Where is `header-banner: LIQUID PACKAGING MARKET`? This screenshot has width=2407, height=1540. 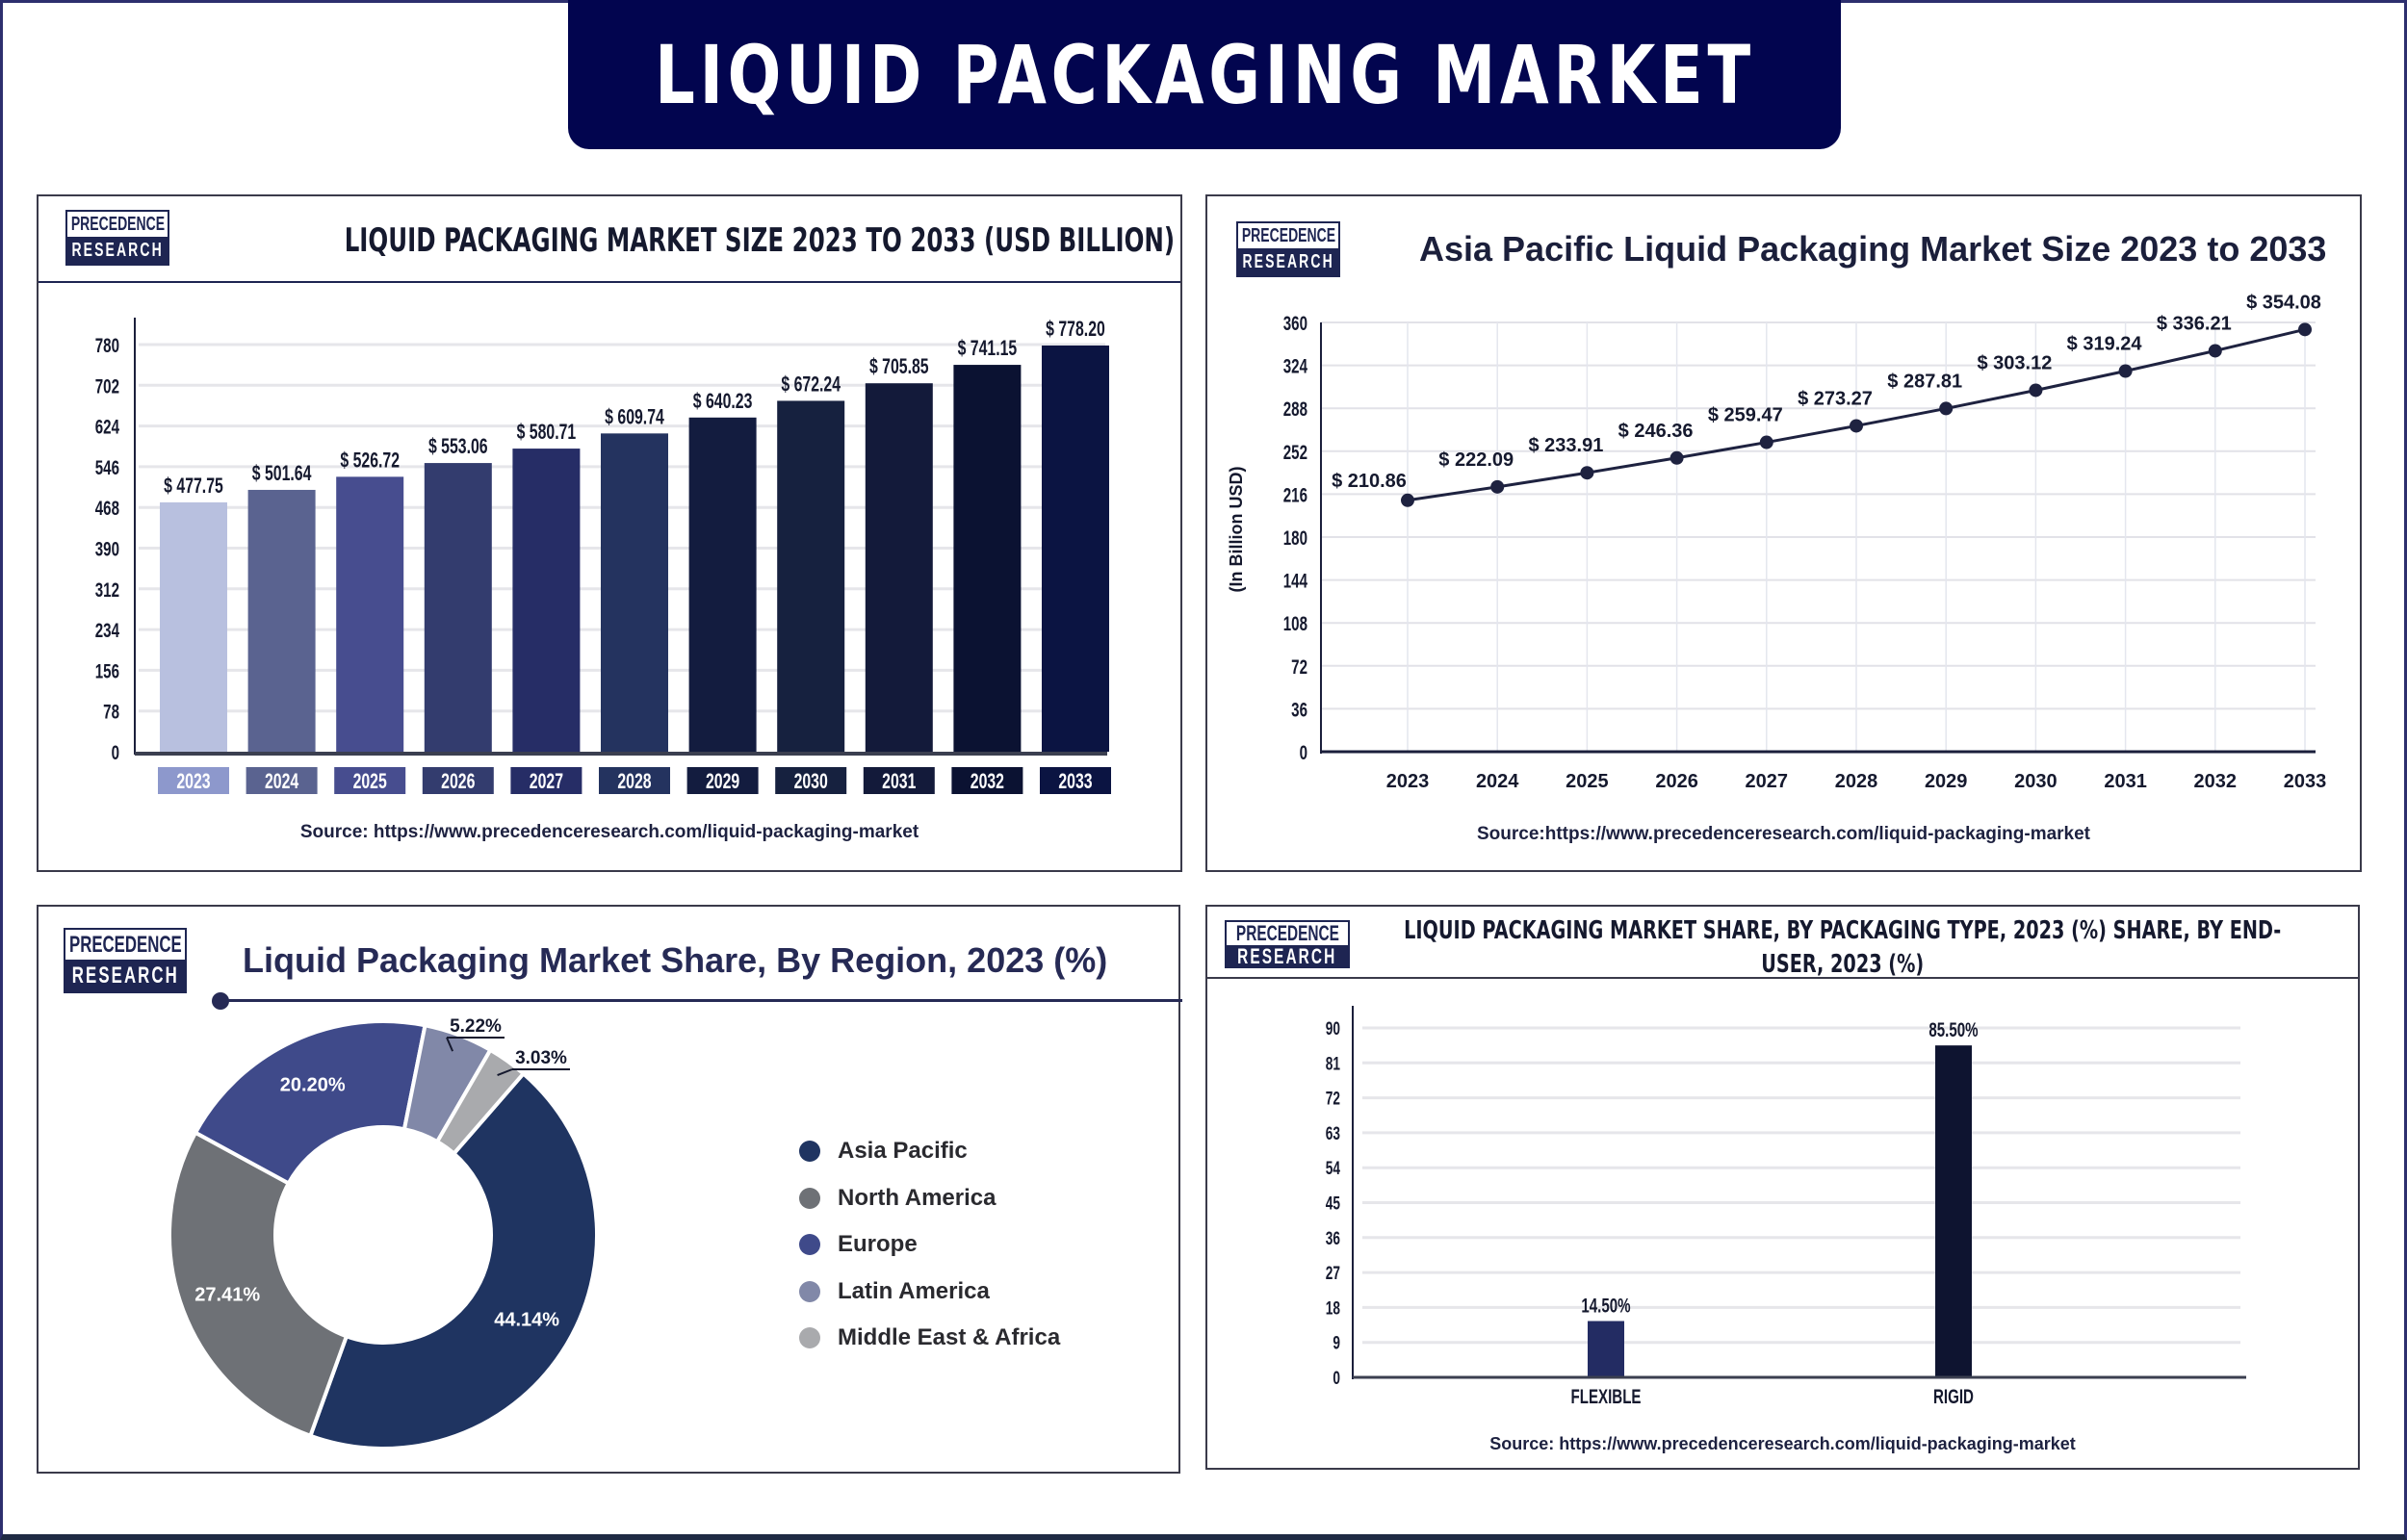
header-banner: LIQUID PACKAGING MARKET is located at coordinates (1204, 74).